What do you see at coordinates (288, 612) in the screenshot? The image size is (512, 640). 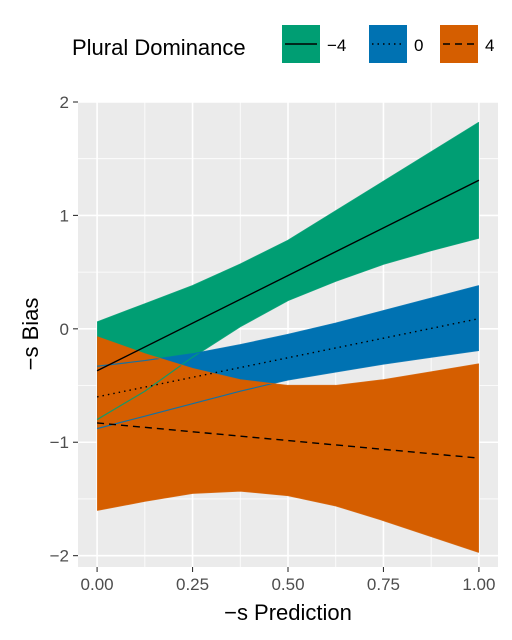 I see `x-axis-title: −s Prediction` at bounding box center [288, 612].